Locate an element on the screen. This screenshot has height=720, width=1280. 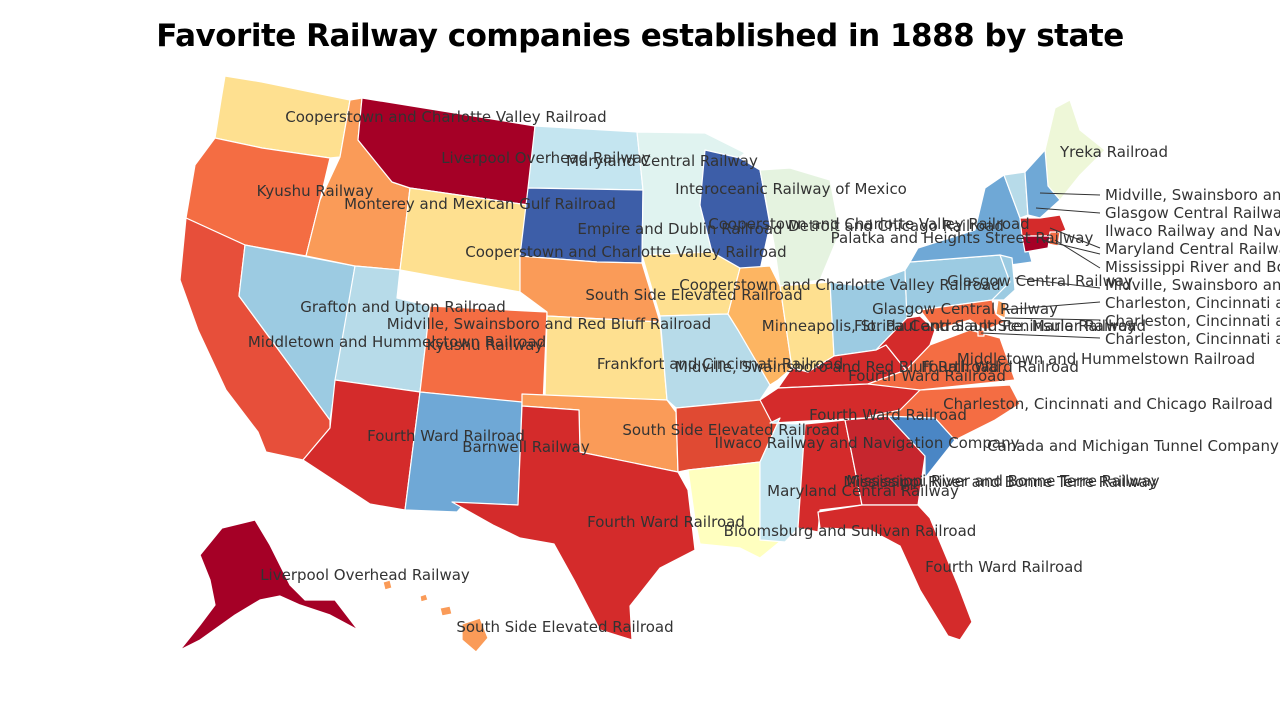
leader-line-dc is located at coordinates (1040, 335).